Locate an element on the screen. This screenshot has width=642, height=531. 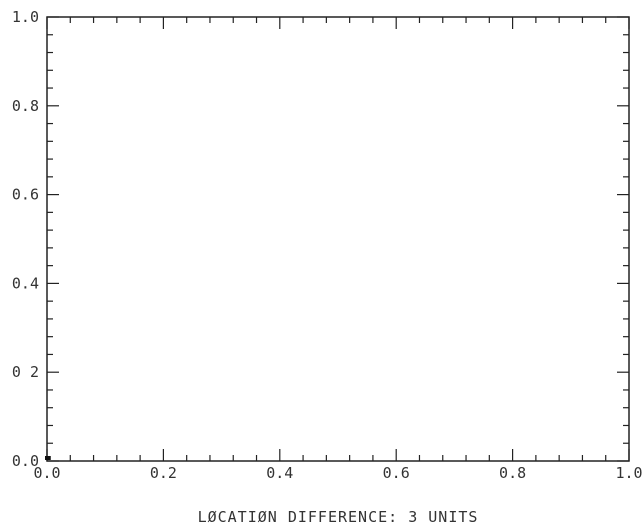
x-tick-label: 1.0 is located at coordinates (628, 473).